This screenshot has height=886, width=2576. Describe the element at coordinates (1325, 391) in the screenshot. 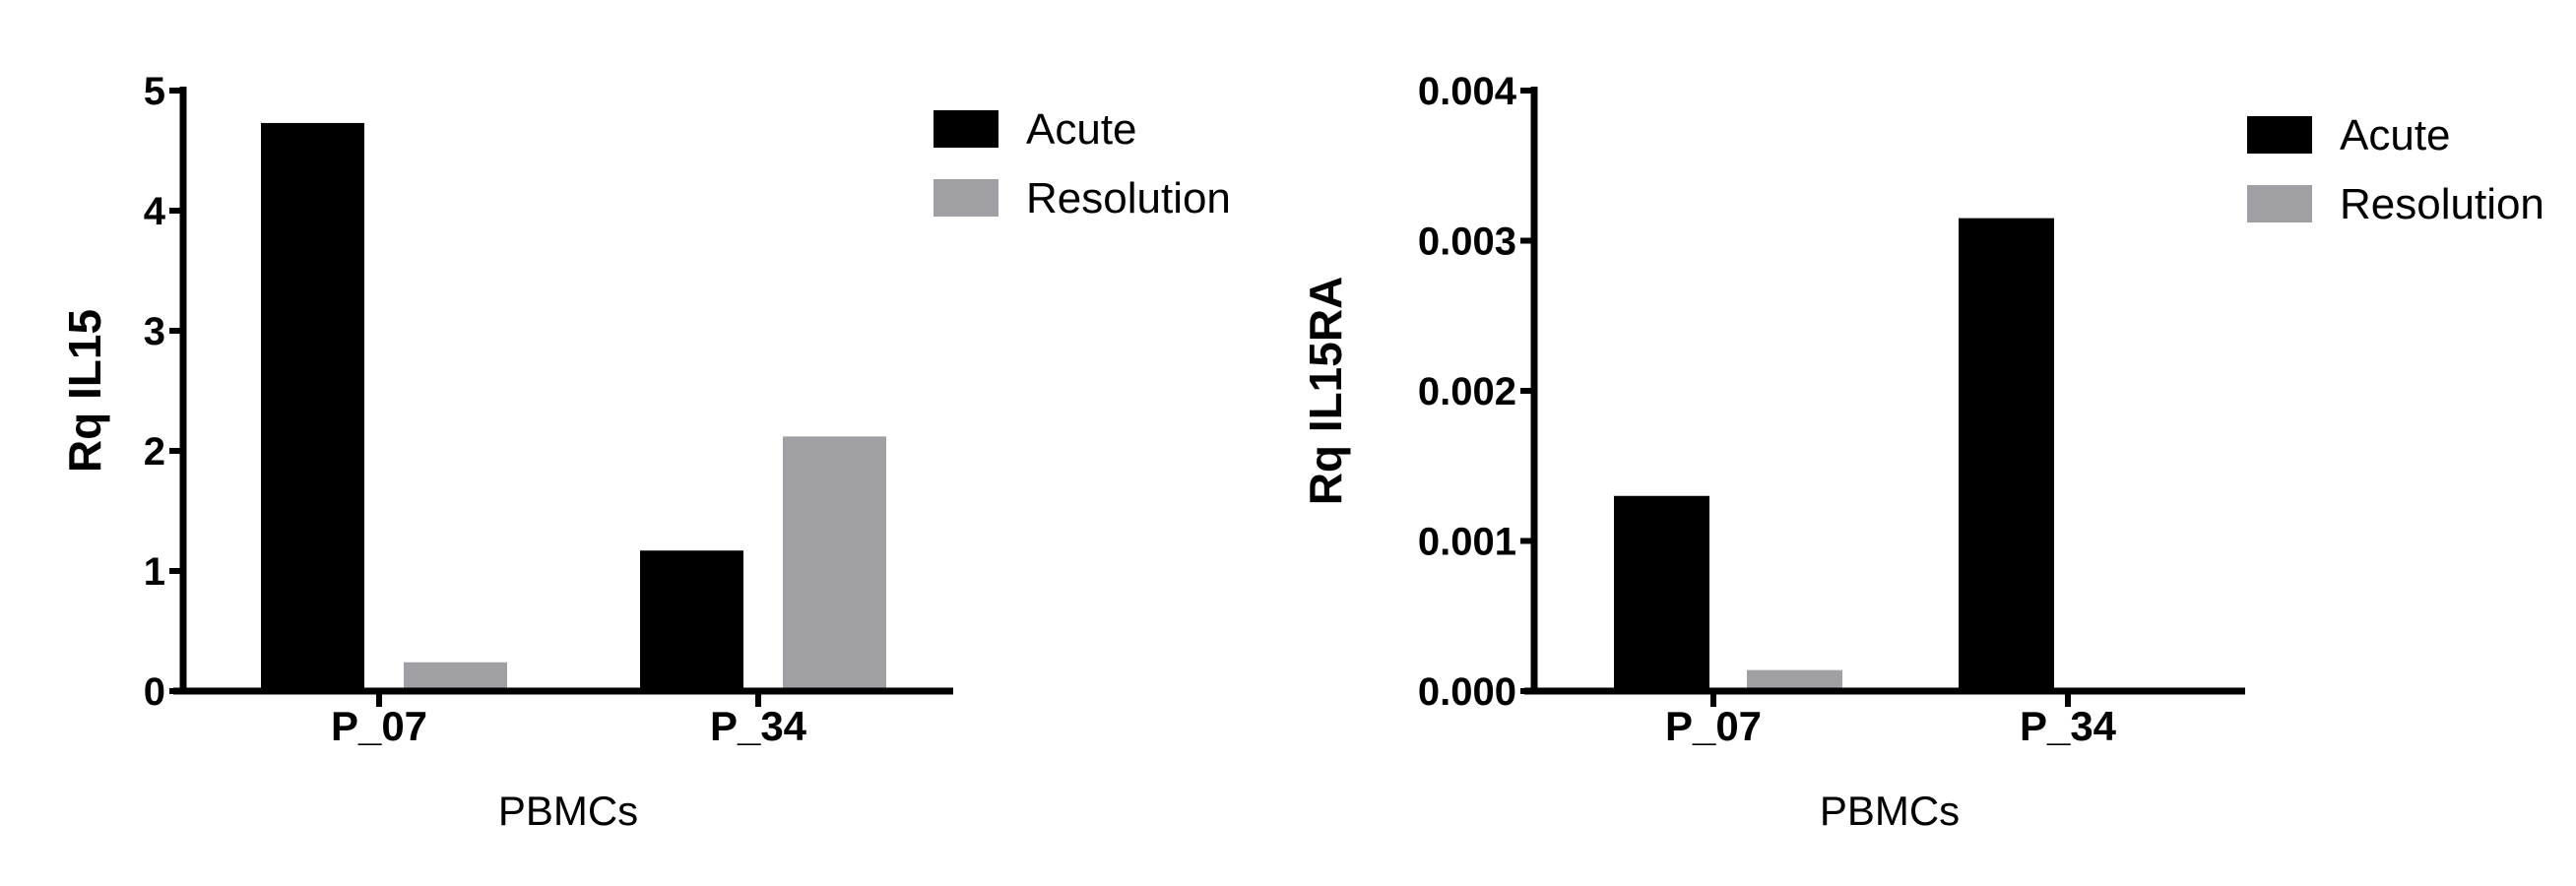

I see `y-axis-title: Rq IL15RA` at that location.